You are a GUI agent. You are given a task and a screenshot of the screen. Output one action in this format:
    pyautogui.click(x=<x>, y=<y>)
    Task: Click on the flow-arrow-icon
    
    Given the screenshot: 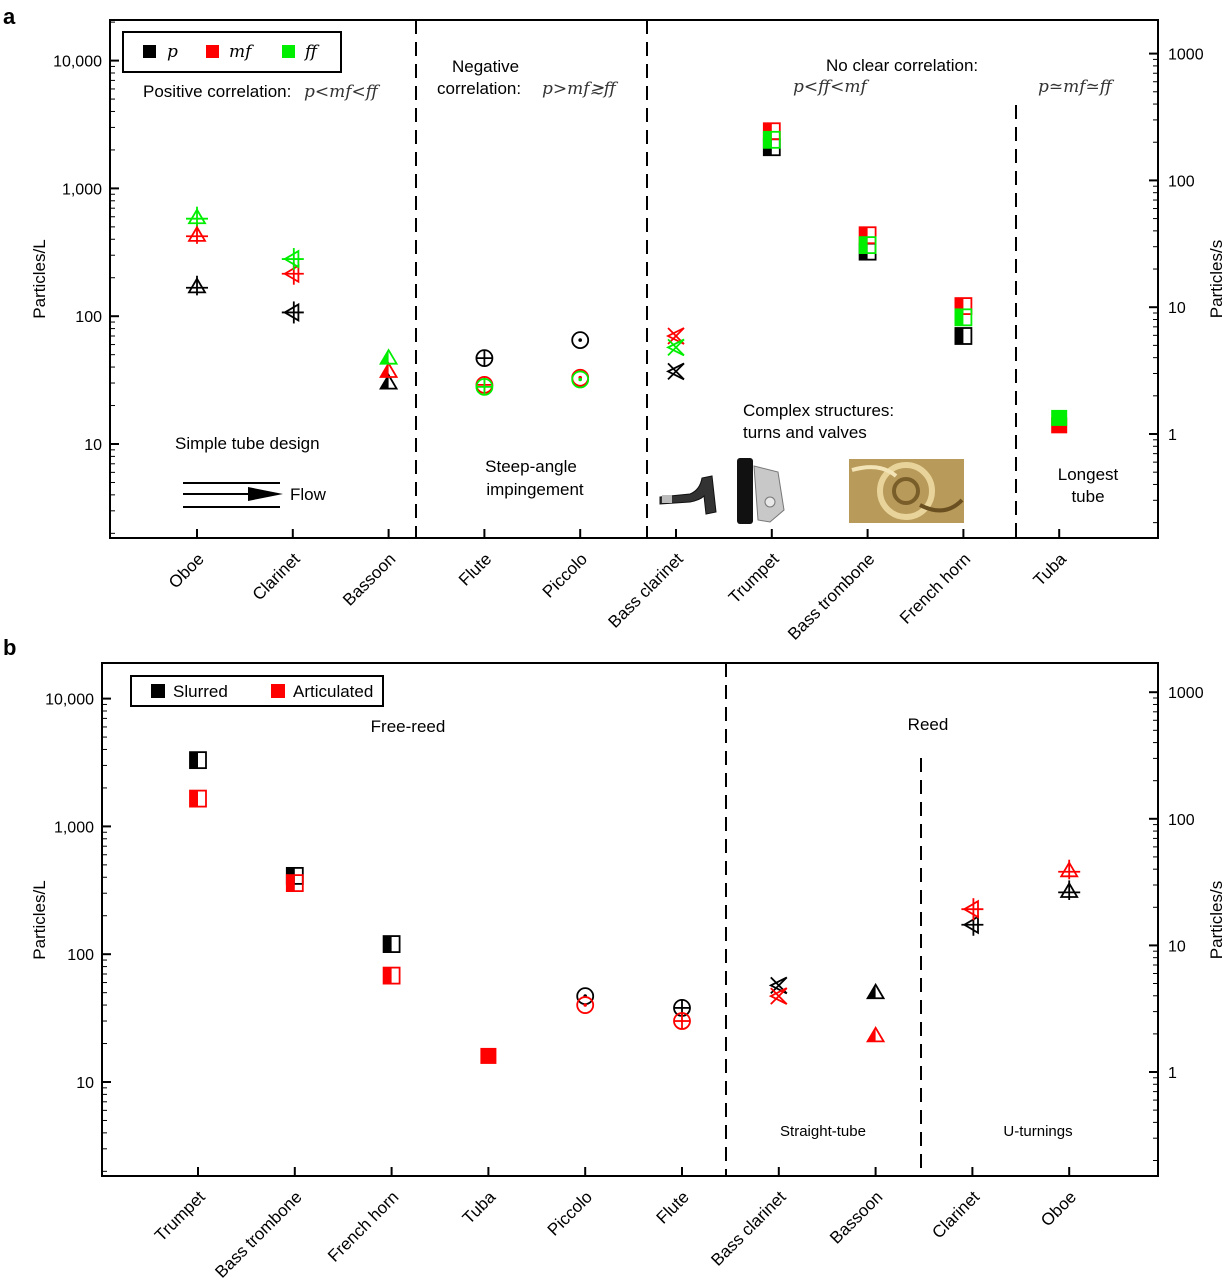 What is the action you would take?
    pyautogui.click(x=233, y=495)
    